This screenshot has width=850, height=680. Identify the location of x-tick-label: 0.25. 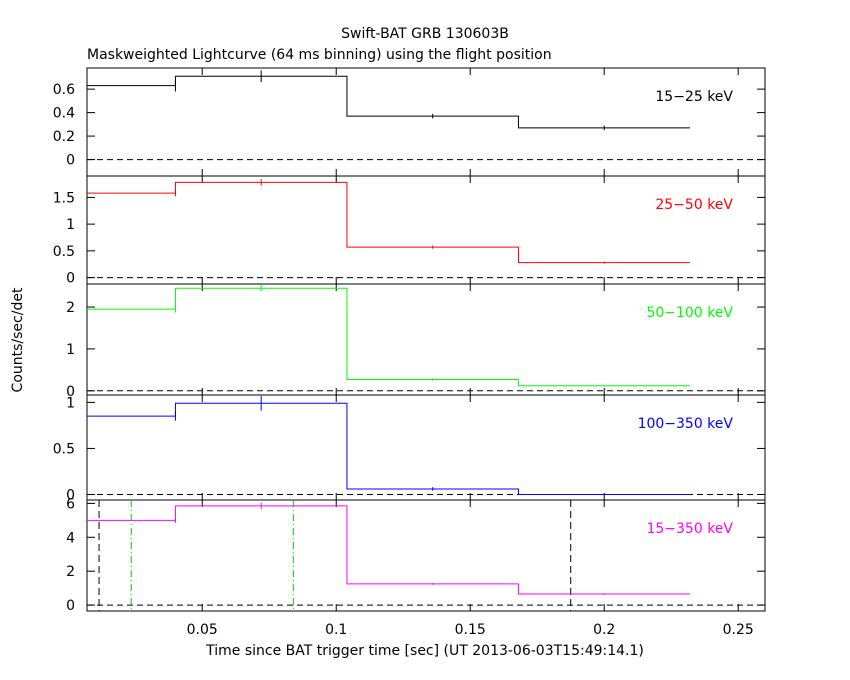
(738, 630).